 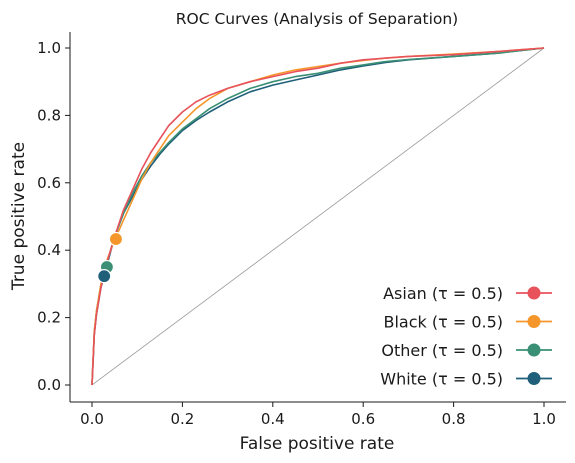 What do you see at coordinates (19, 216) in the screenshot?
I see `y-axis-label: True positive rate` at bounding box center [19, 216].